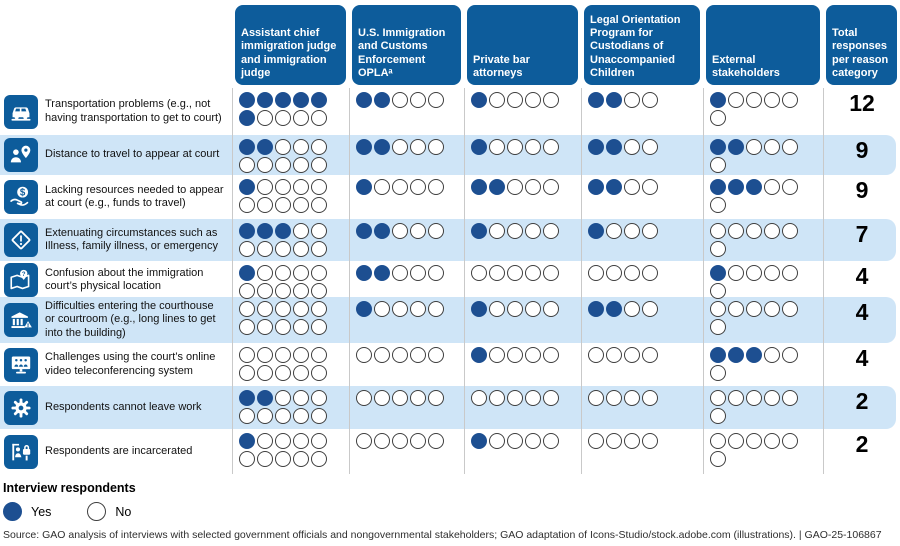 This screenshot has width=900, height=546. I want to click on reason-label-cell: Respondents cannot leave work, so click(116, 407).